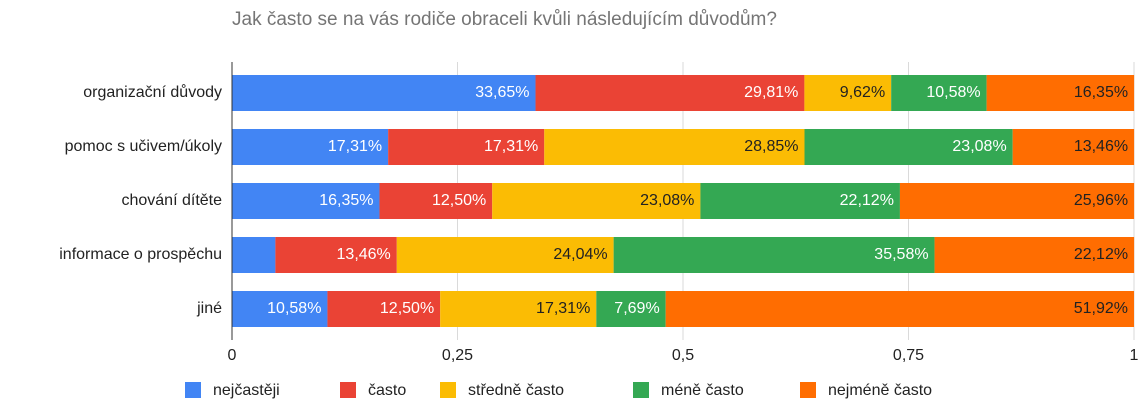 Image resolution: width=1139 pixels, height=403 pixels. I want to click on x-tick-label: 1, so click(1134, 355).